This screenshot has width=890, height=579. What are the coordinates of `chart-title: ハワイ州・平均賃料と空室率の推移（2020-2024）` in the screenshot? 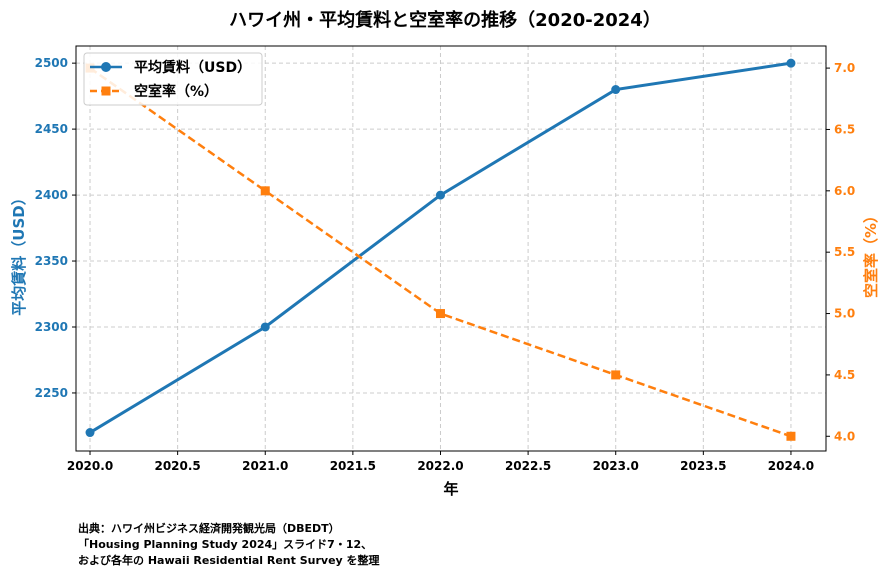 It's located at (445, 20).